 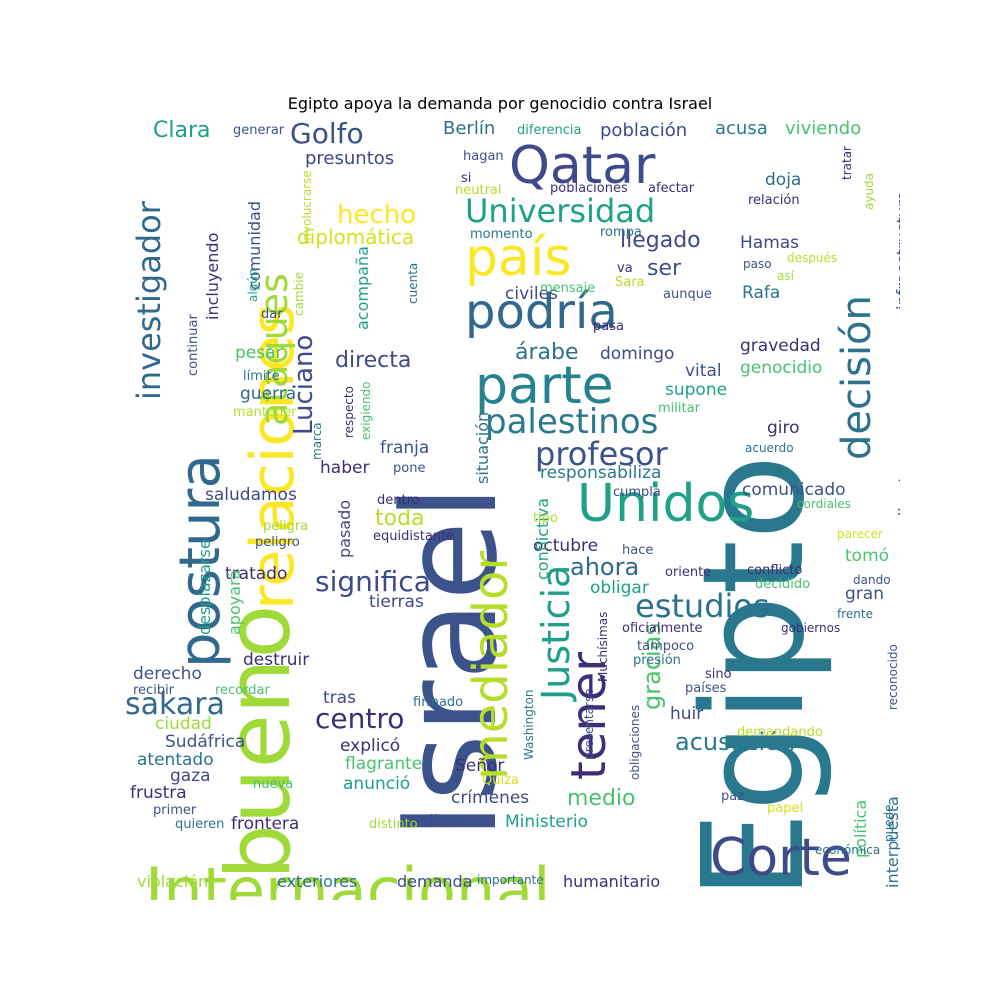 What do you see at coordinates (872, 580) in the screenshot?
I see `word-dando: dando` at bounding box center [872, 580].